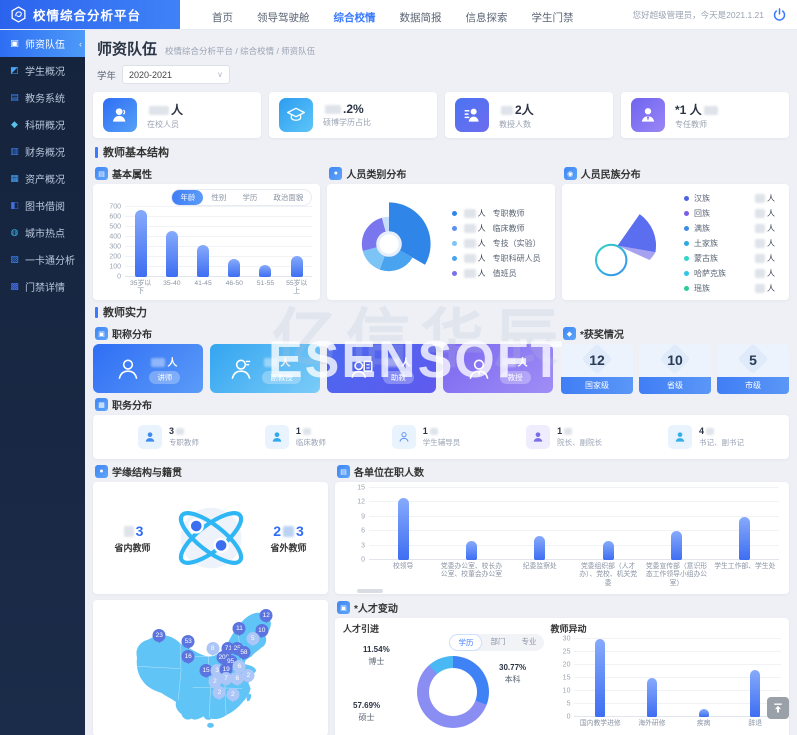 This screenshot has height=735, width=797. Describe the element at coordinates (148, 368) in the screenshot. I see `title-card-lecturer: 人讲师` at that location.